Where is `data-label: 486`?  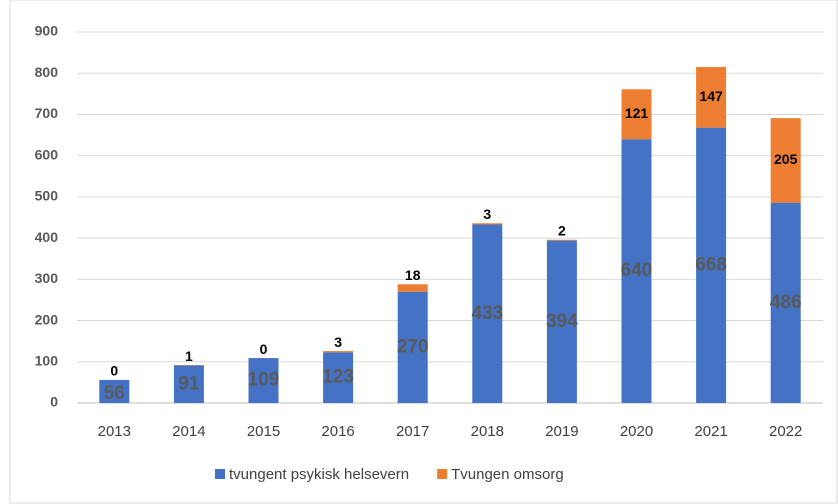 data-label: 486 is located at coordinates (786, 302).